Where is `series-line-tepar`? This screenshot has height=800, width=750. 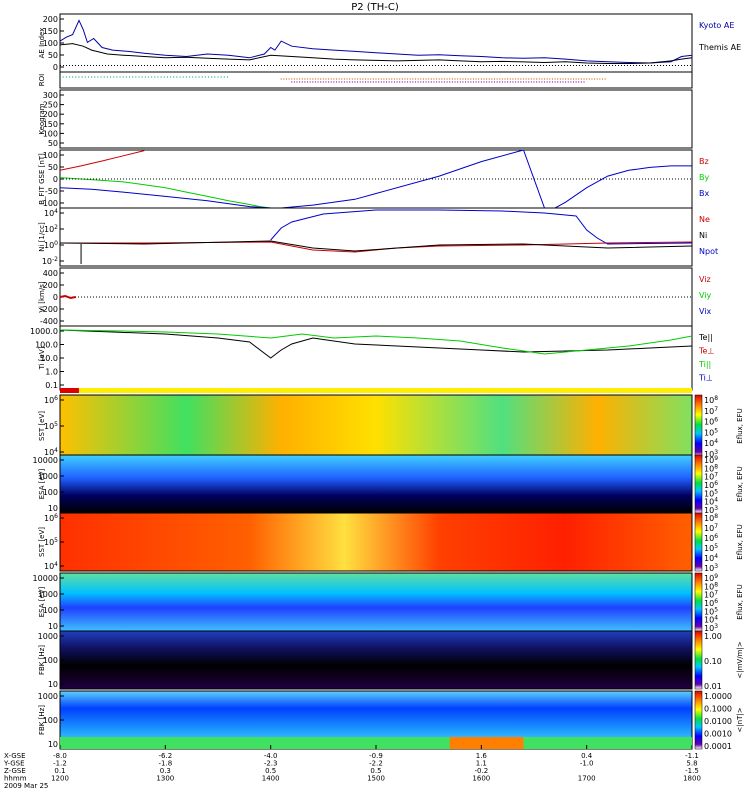
series-line-tepar is located at coordinates (376, 344).